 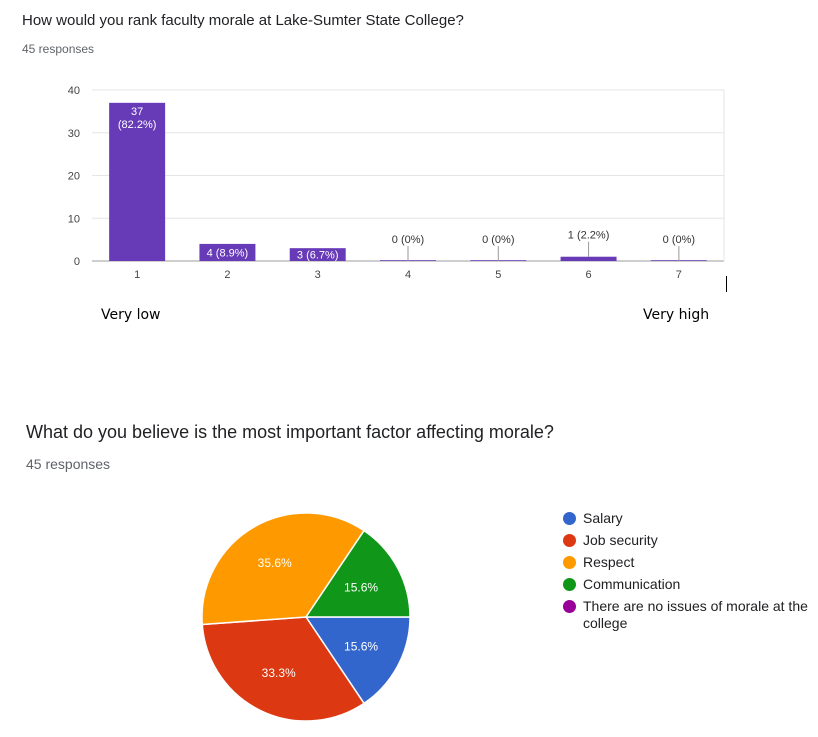 I want to click on x-tick-label: 2, so click(x=227, y=275).